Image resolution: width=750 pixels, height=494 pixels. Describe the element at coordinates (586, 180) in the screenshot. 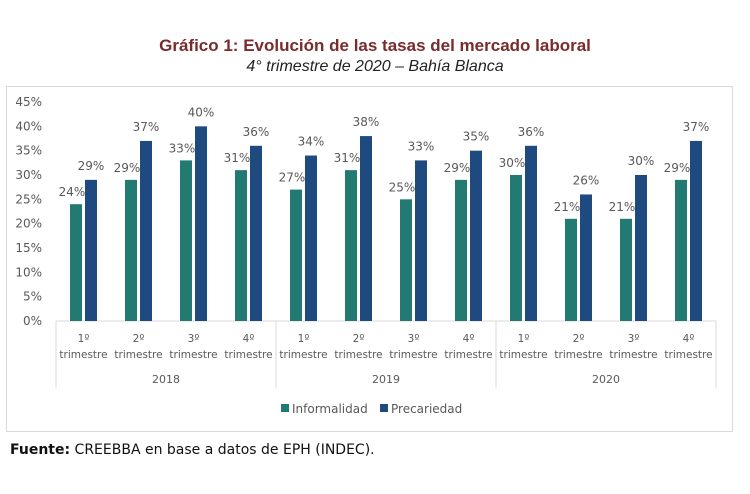

I see `data-label: 26%` at that location.